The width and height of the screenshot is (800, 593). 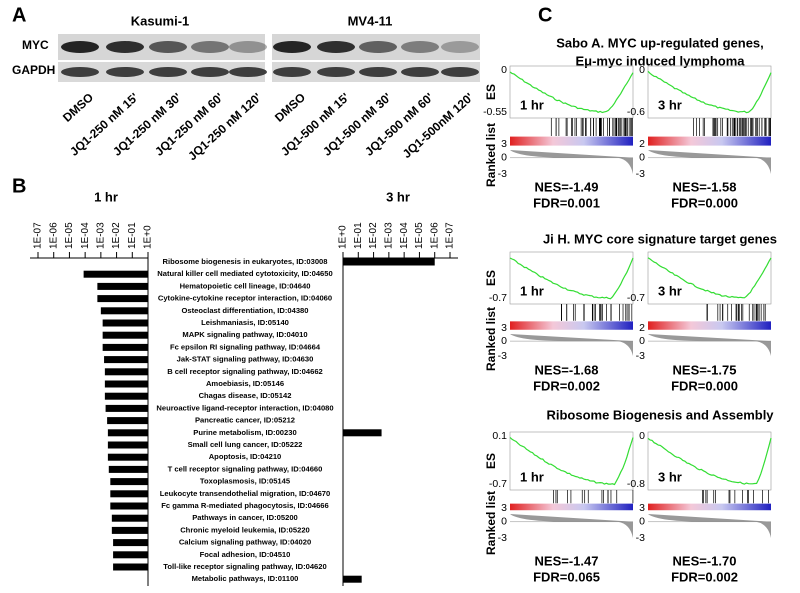 What do you see at coordinates (245, 322) in the screenshot?
I see `category-label: Leishmaniasis, ID:05140` at bounding box center [245, 322].